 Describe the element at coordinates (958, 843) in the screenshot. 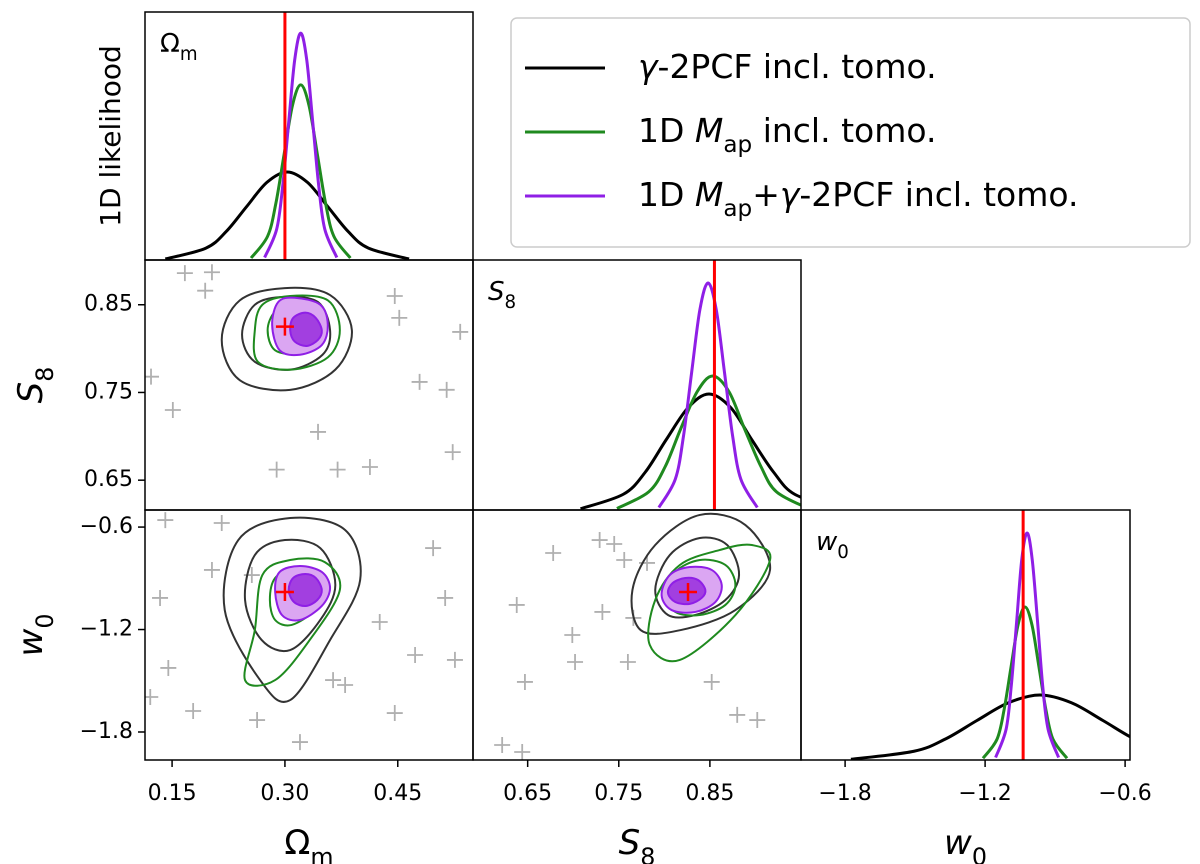

I see `text-part: w` at that location.